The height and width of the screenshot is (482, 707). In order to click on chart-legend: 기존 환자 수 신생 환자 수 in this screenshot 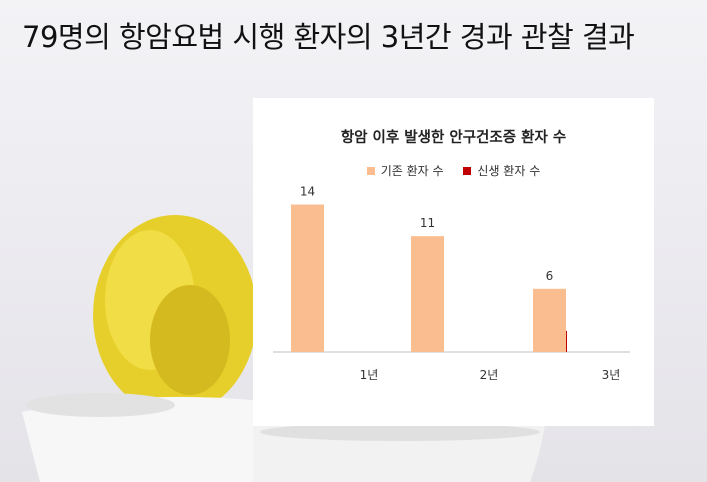, I will do `click(453, 170)`.